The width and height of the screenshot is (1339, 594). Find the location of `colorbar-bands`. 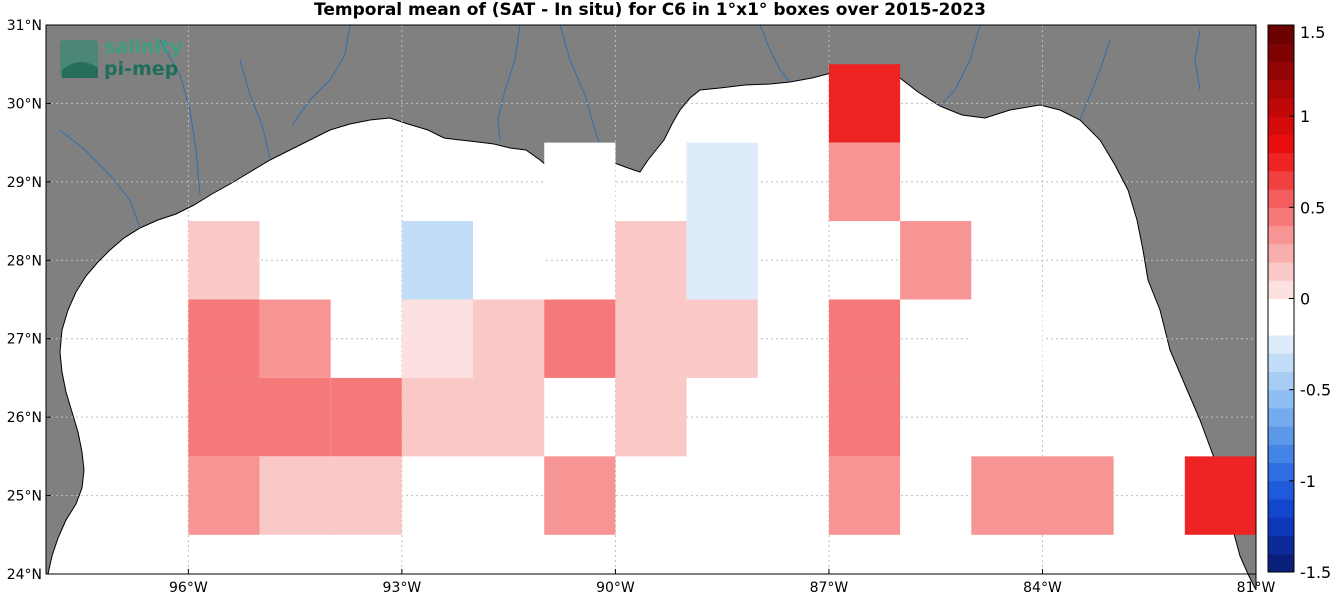

colorbar-bands is located at coordinates (1281, 299).